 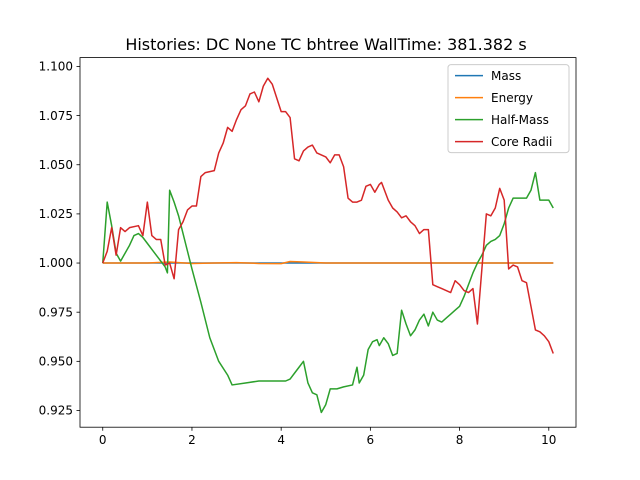 I want to click on legend-box, so click(x=508, y=109).